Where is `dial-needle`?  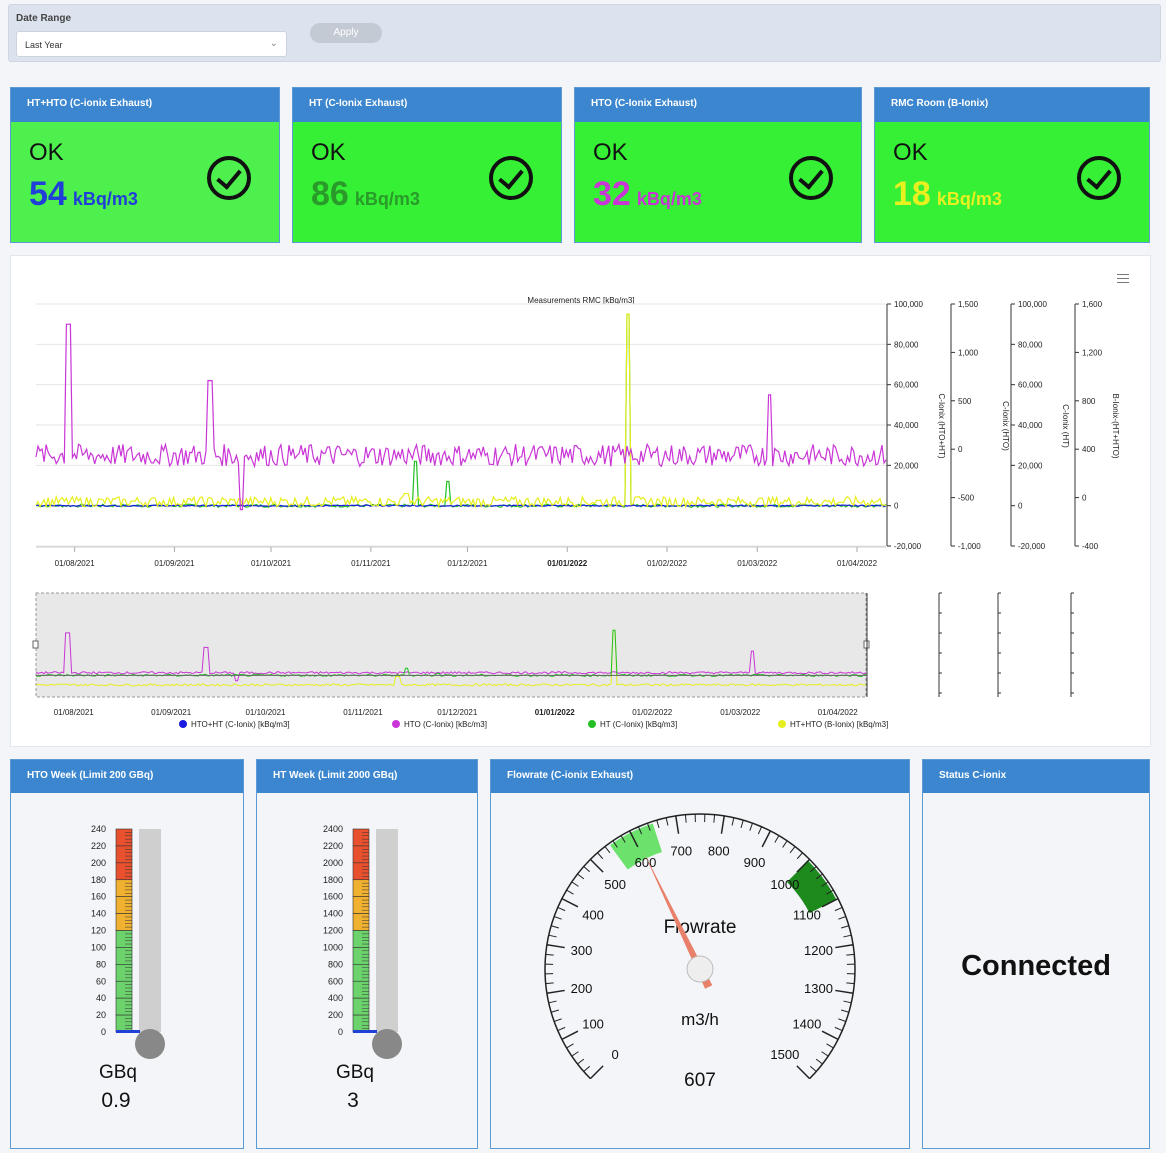
dial-needle is located at coordinates (678, 920).